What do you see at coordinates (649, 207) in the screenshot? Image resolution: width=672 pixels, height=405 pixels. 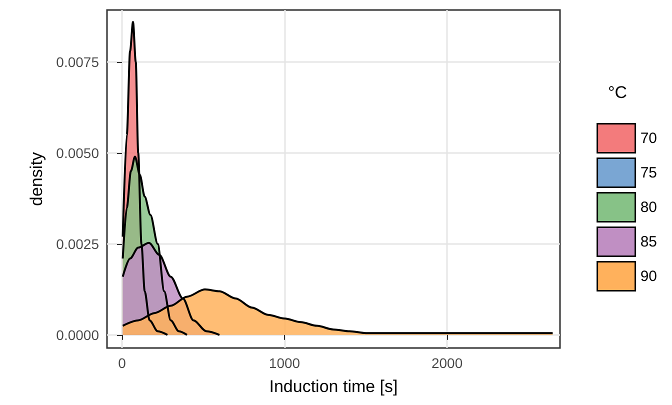 I see `legend-label: 80` at bounding box center [649, 207].